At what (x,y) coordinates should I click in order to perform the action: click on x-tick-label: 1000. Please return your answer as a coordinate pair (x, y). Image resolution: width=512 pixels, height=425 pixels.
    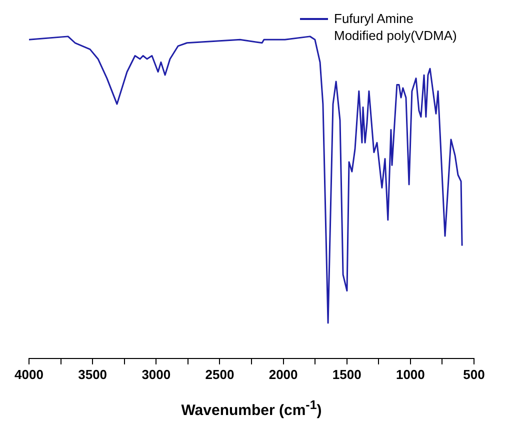
    Looking at the image, I should click on (410, 374).